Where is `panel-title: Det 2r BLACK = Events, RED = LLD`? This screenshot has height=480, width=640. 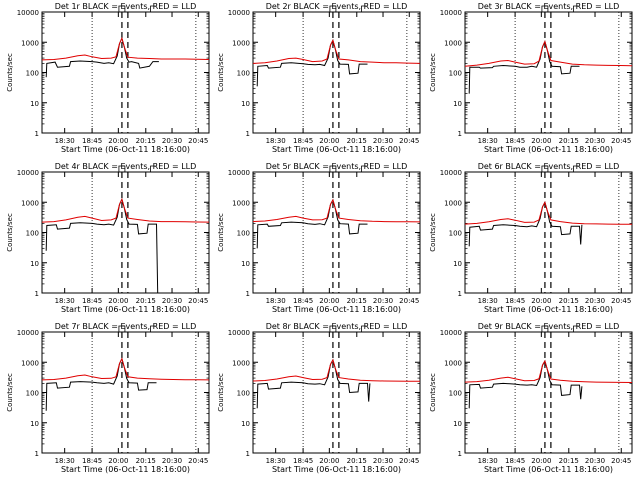 panel-title: Det 2r BLACK = Events, RED = LLD is located at coordinates (337, 6).